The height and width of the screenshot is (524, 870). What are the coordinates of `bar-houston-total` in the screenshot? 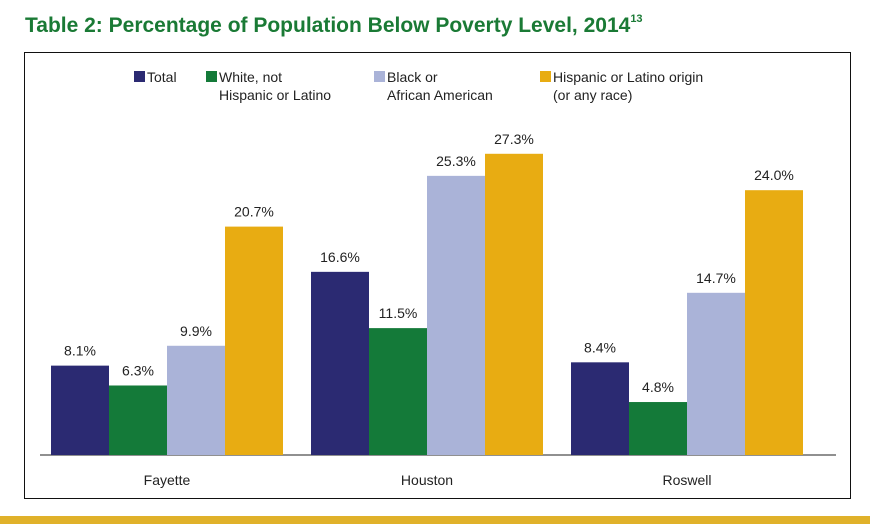 It's located at (340, 363).